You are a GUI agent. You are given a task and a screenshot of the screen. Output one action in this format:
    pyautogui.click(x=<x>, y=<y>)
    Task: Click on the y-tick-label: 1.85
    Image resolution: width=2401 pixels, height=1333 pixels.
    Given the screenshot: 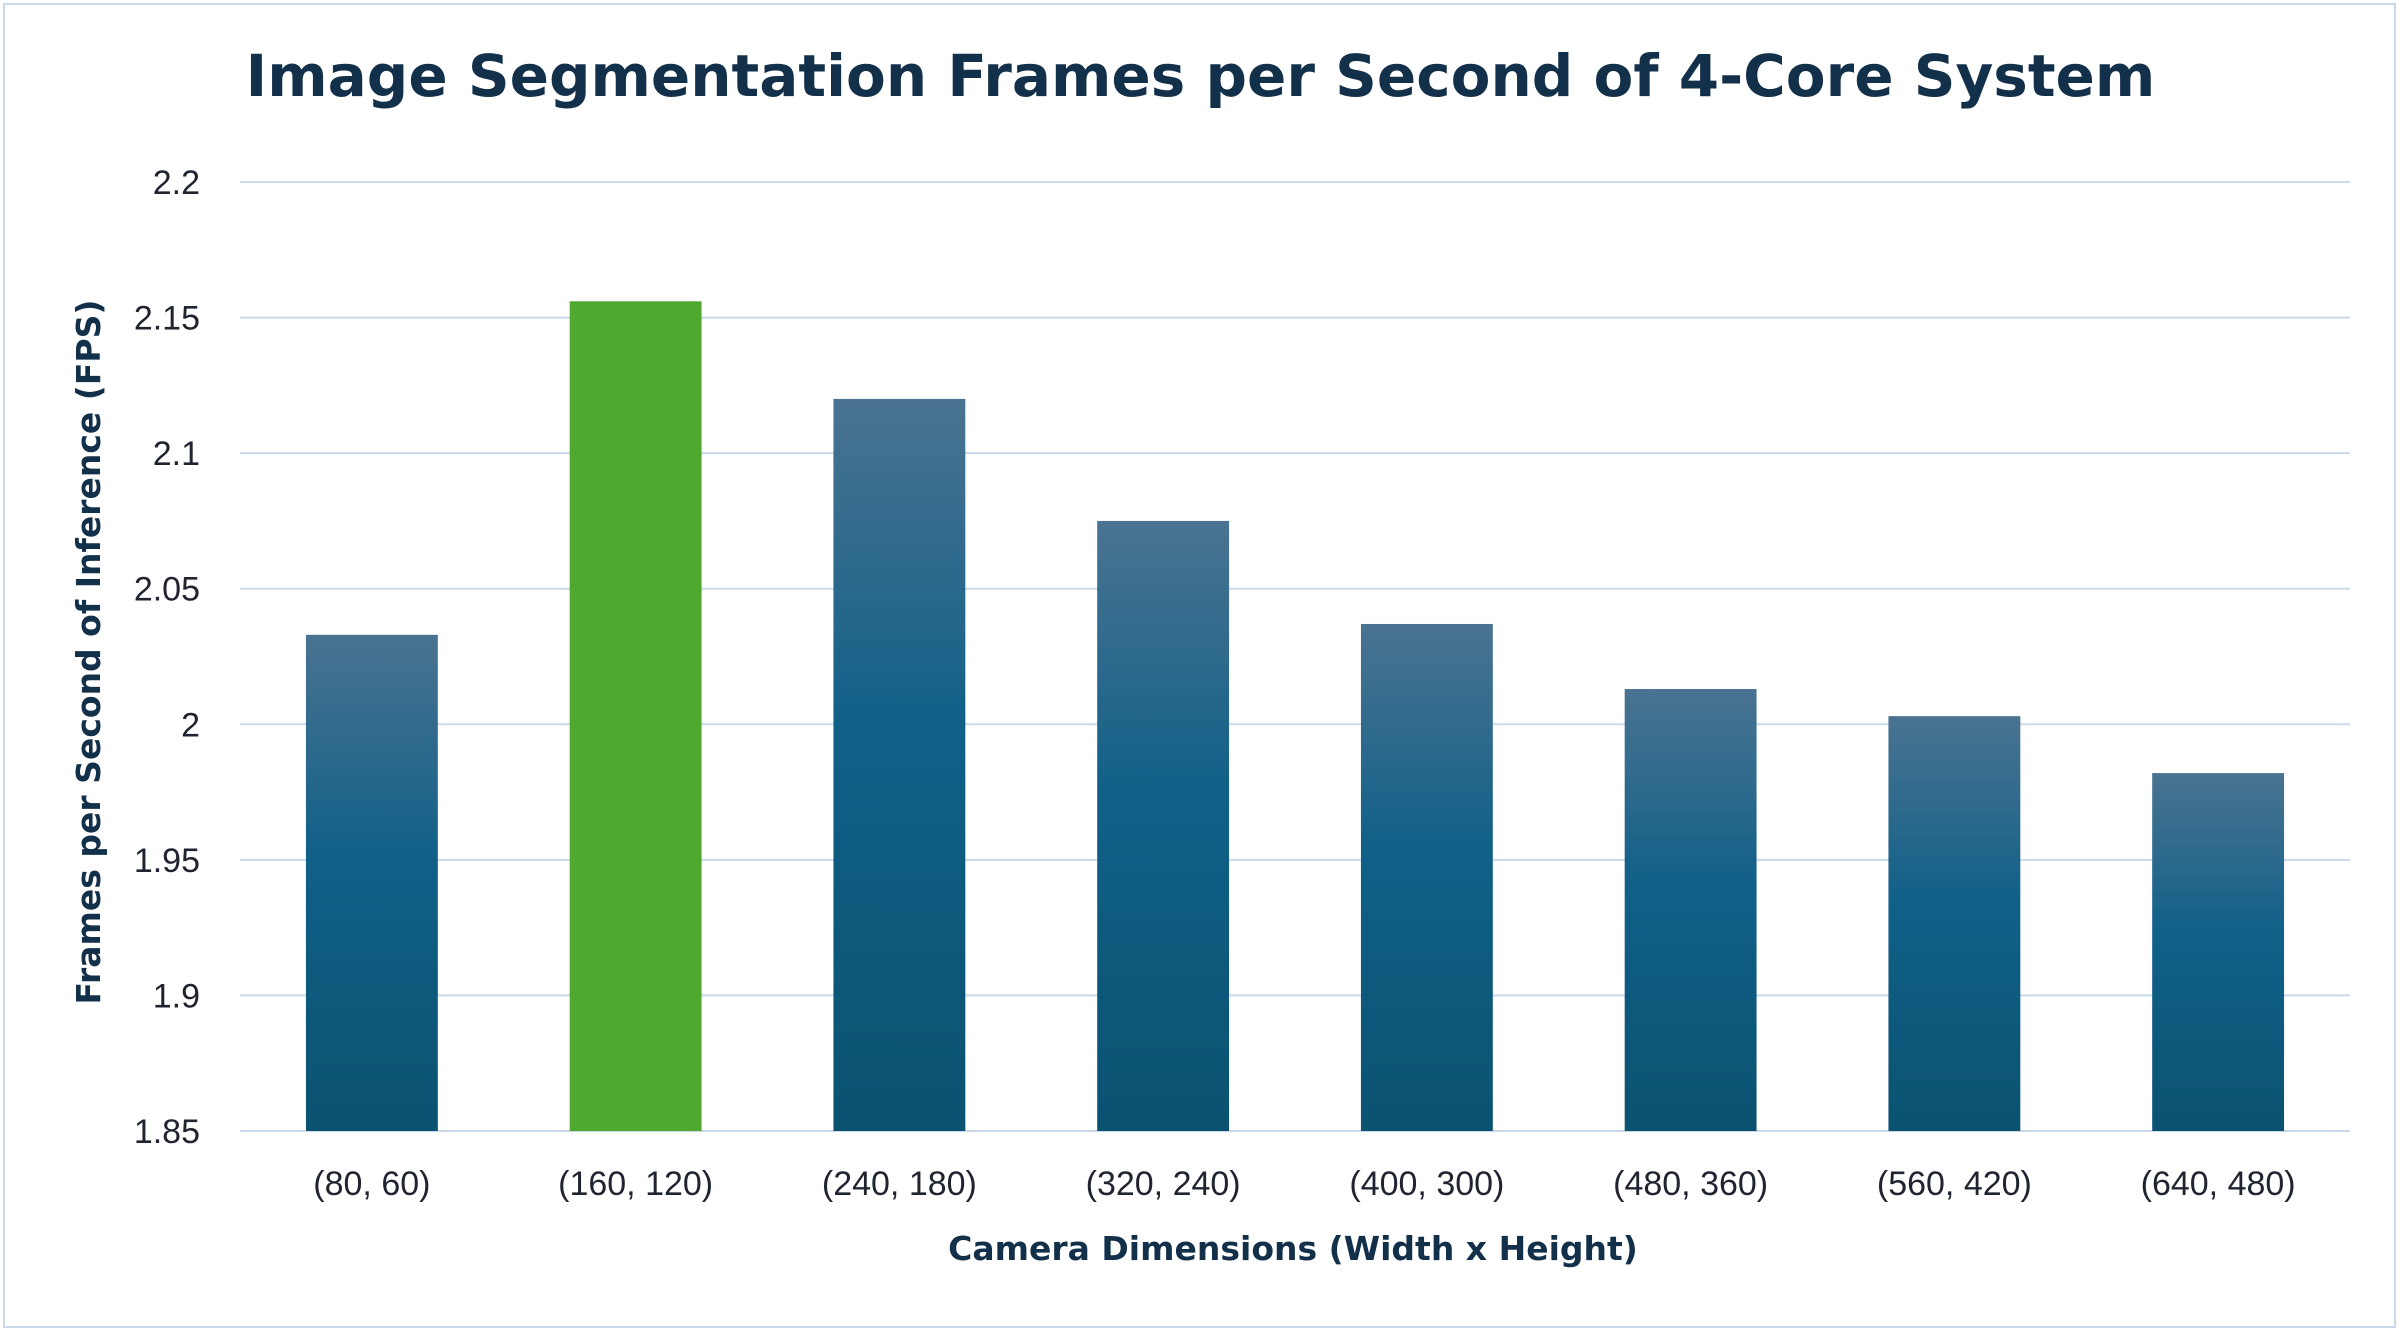 What is the action you would take?
    pyautogui.click(x=167, y=1132)
    